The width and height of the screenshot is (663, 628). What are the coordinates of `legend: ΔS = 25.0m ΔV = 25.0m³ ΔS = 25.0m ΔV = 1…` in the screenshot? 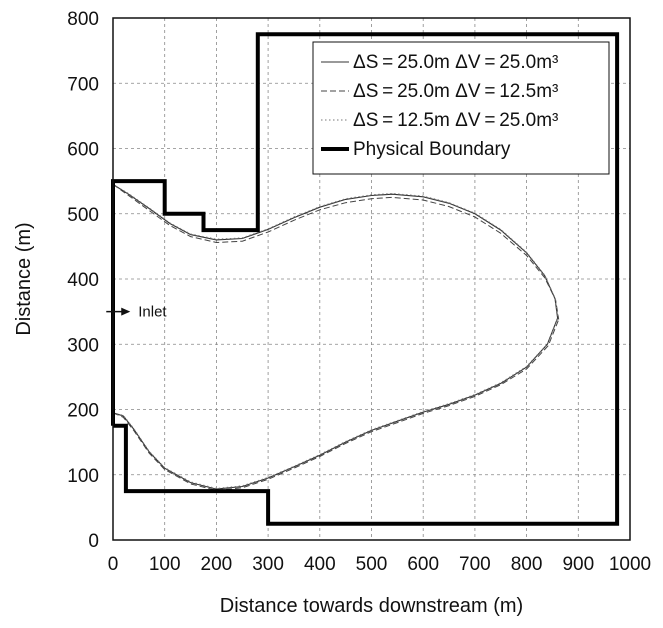 It's located at (461, 108).